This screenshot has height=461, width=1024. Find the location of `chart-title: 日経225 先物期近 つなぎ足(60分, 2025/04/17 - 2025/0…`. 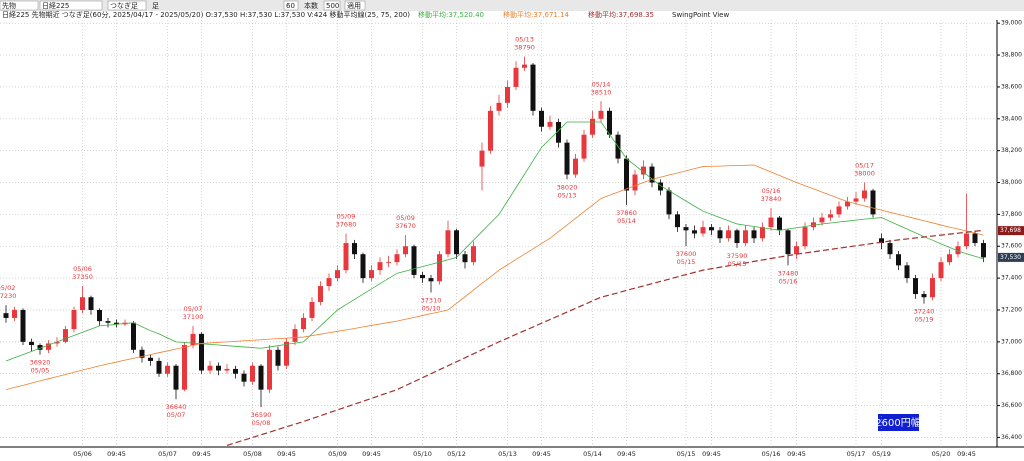

chart-title: 日経225 先物期近 つなぎ足(60分, 2025/04/17 - 2025/0… is located at coordinates (206, 14).